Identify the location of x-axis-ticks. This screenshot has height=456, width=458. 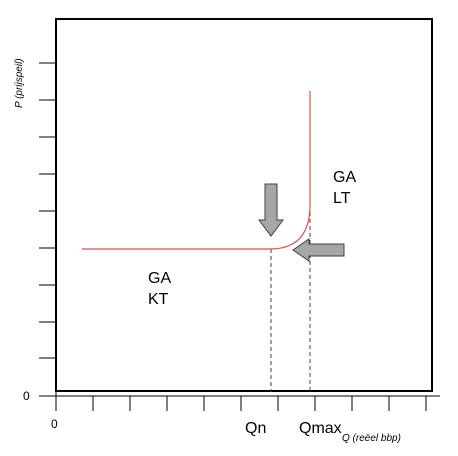
(241, 401).